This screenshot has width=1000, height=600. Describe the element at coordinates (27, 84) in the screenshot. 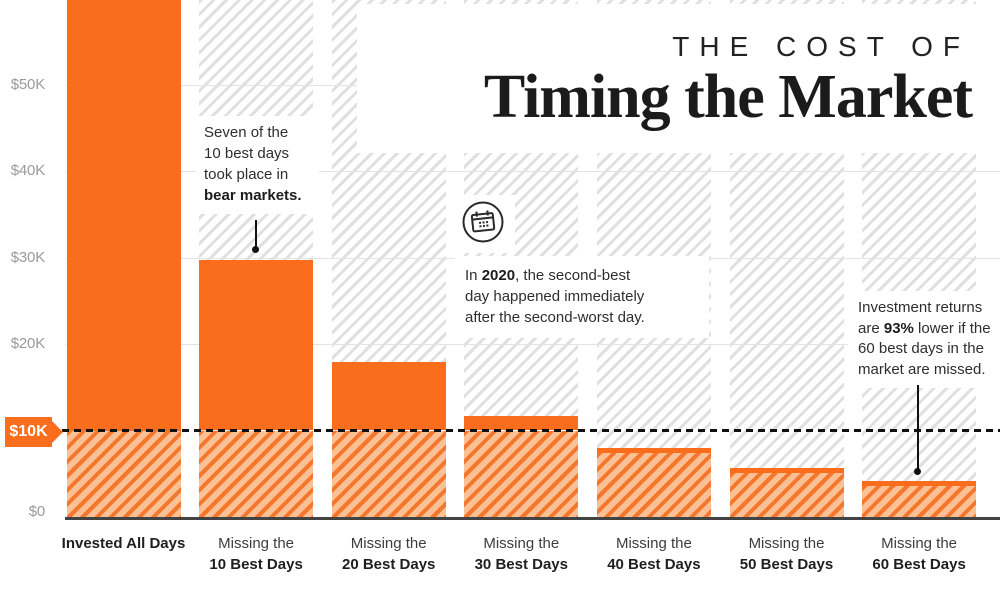

I see `y-axis-tick-label: $50K` at that location.